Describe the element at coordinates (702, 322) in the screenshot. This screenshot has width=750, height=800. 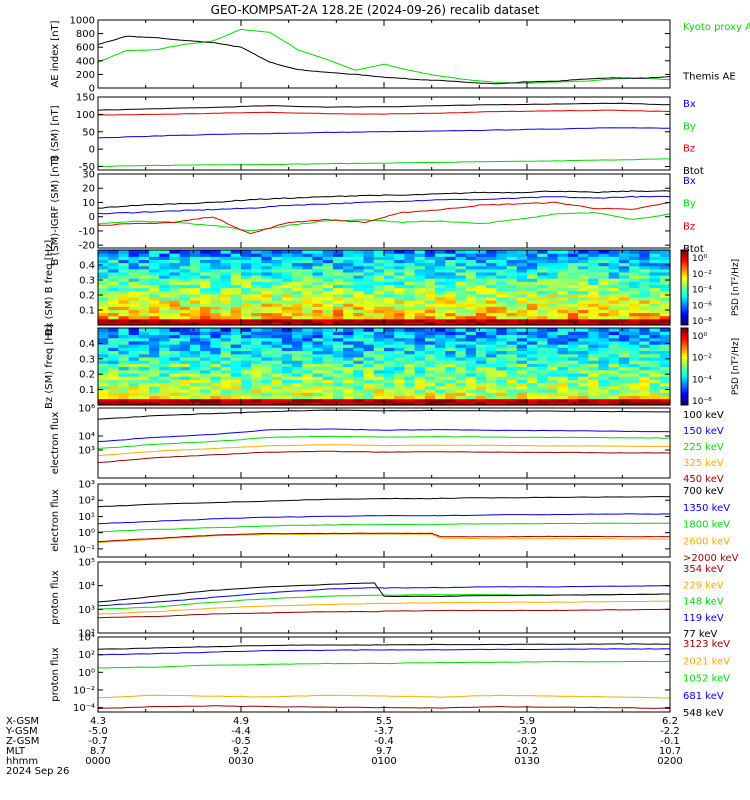
I see `colorbar-tick-label: 10⁻⁸` at that location.